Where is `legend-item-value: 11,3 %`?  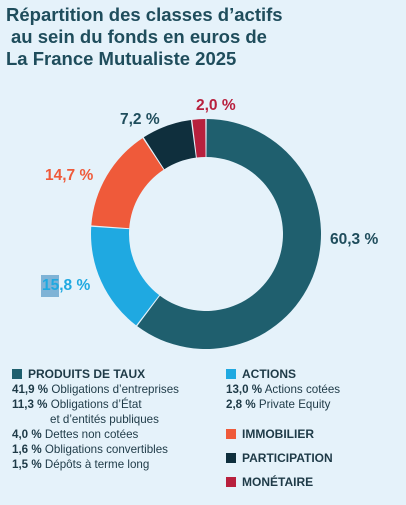 legend-item-value: 11,3 % is located at coordinates (30, 404).